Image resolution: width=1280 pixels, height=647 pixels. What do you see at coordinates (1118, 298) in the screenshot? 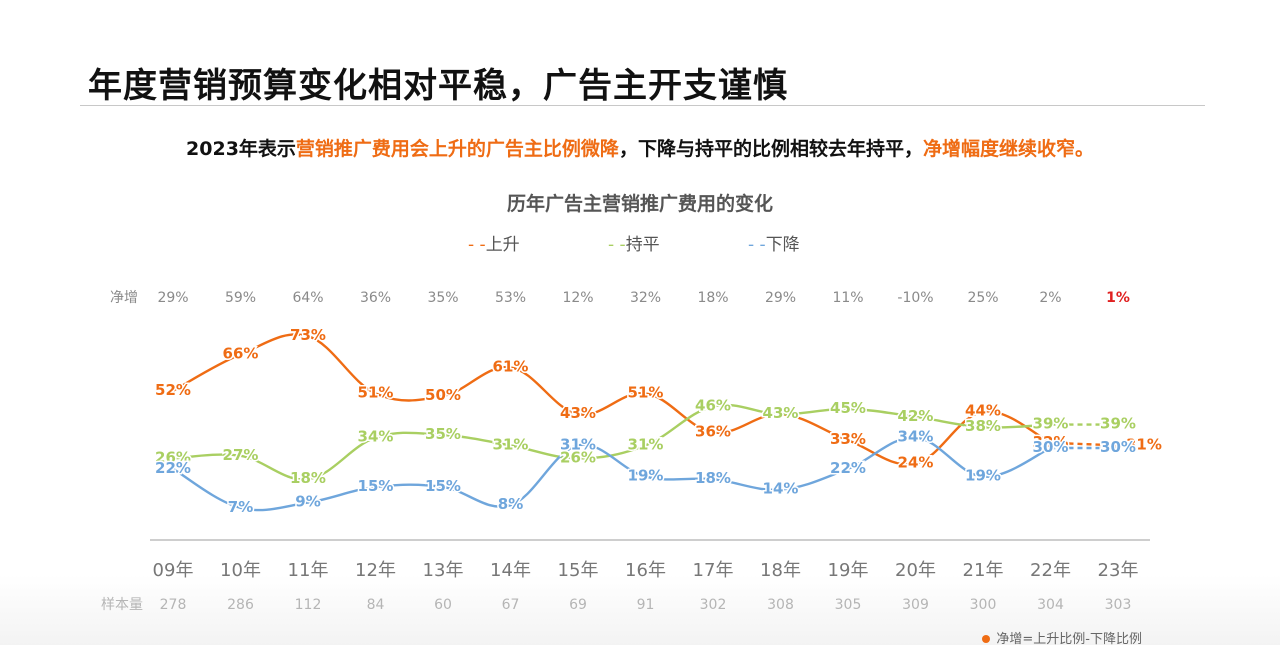
I see `net-value: 1%` at bounding box center [1118, 298].